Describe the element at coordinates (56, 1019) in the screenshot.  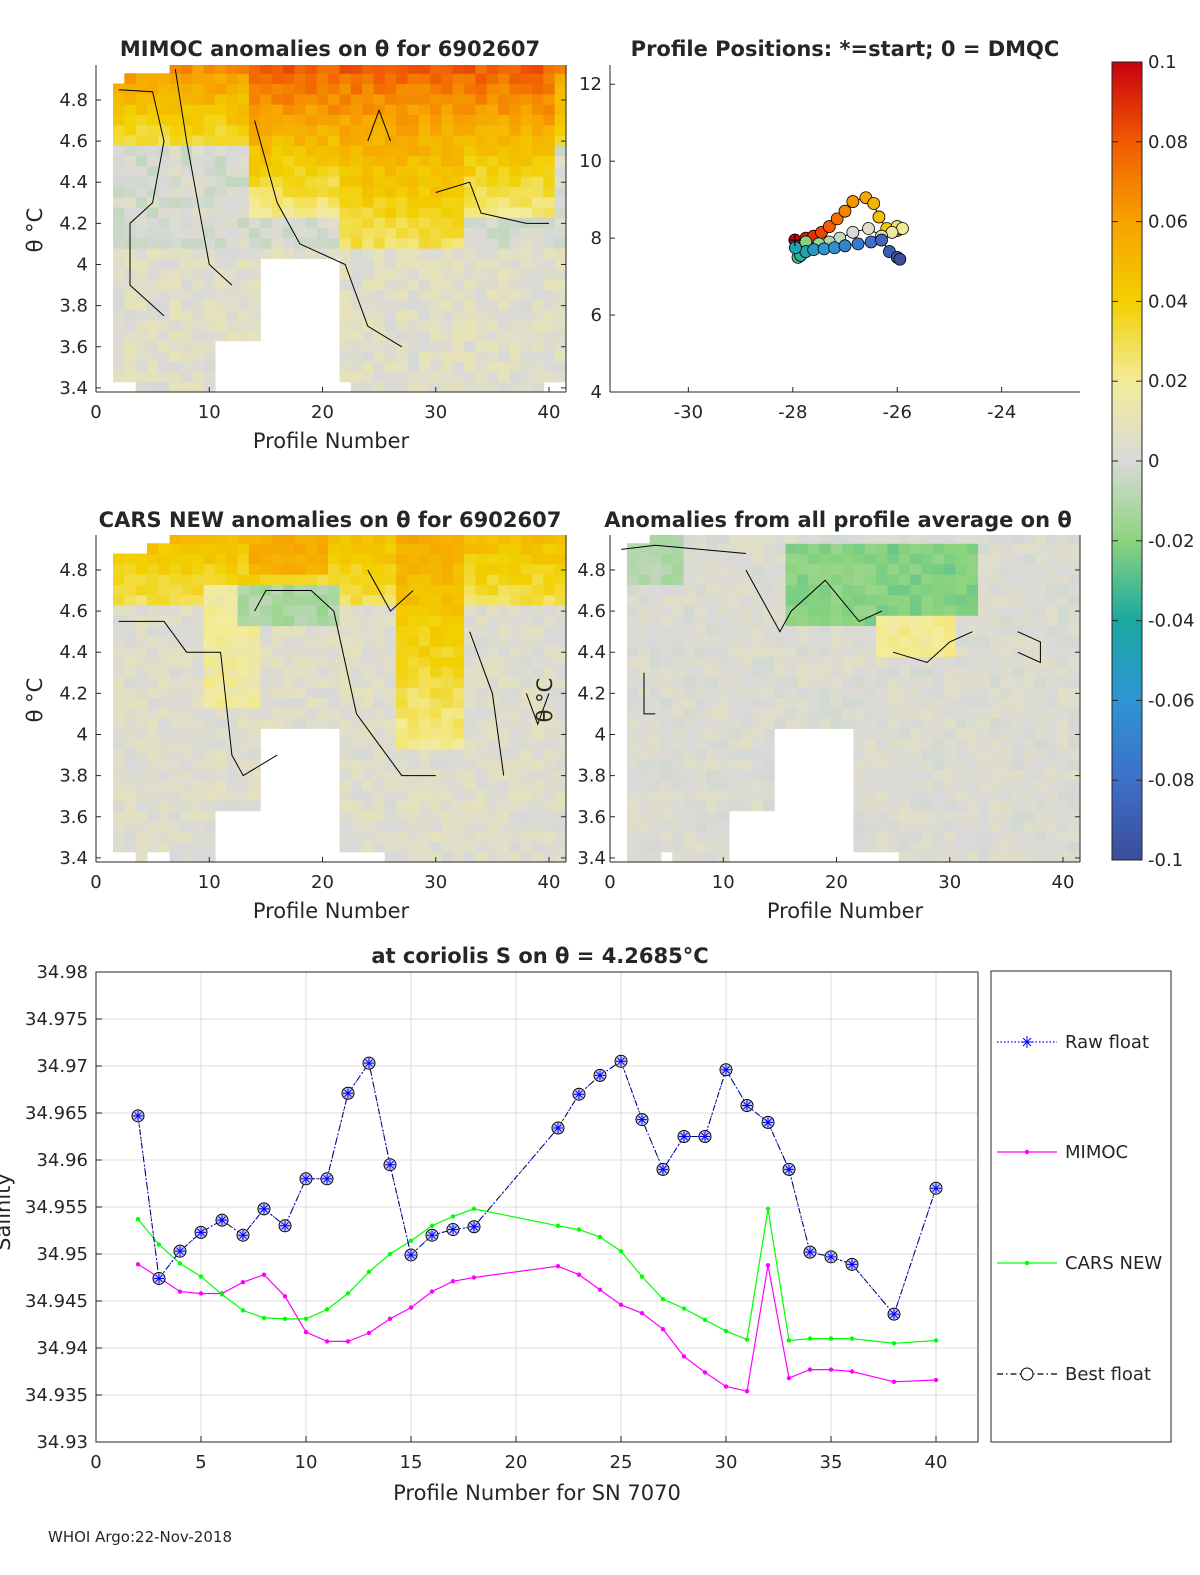
I see `y-tick-label: 34.975` at that location.